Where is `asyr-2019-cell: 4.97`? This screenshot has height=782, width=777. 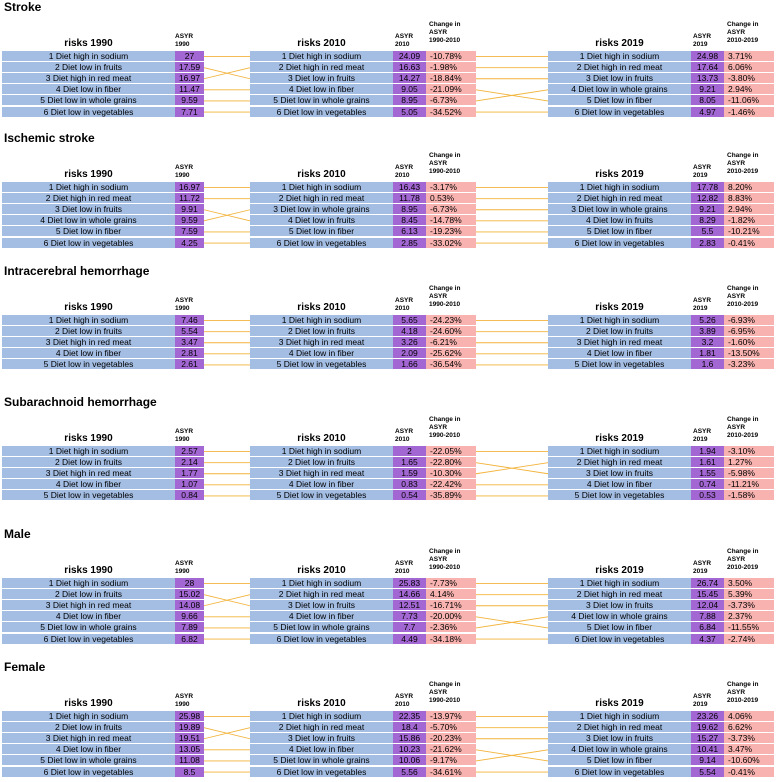
asyr-2019-cell: 4.97 is located at coordinates (707, 112).